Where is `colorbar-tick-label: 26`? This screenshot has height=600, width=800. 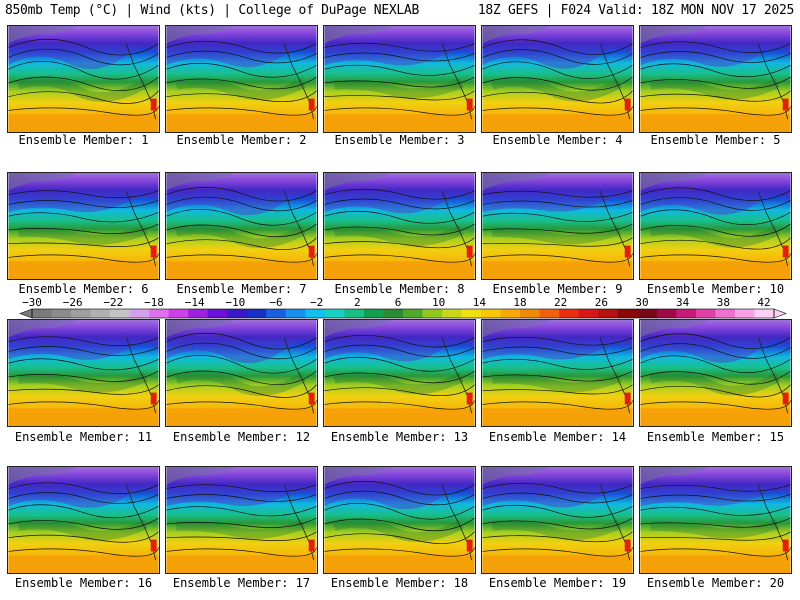 colorbar-tick-label: 26 is located at coordinates (601, 303).